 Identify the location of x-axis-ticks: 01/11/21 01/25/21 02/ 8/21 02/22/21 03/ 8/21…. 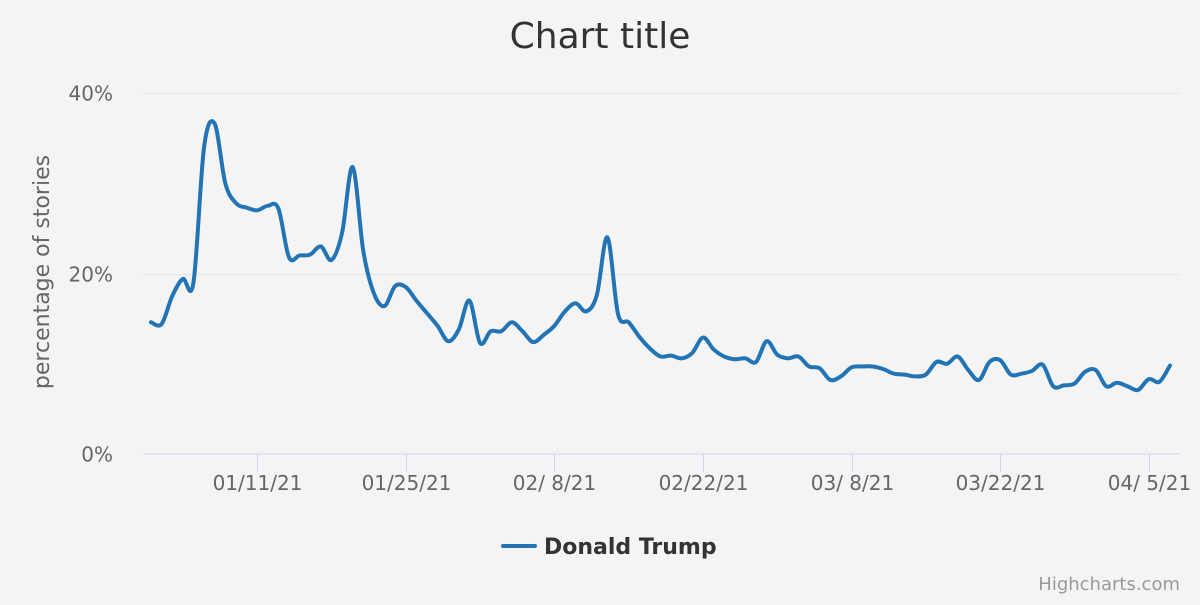
(702, 474).